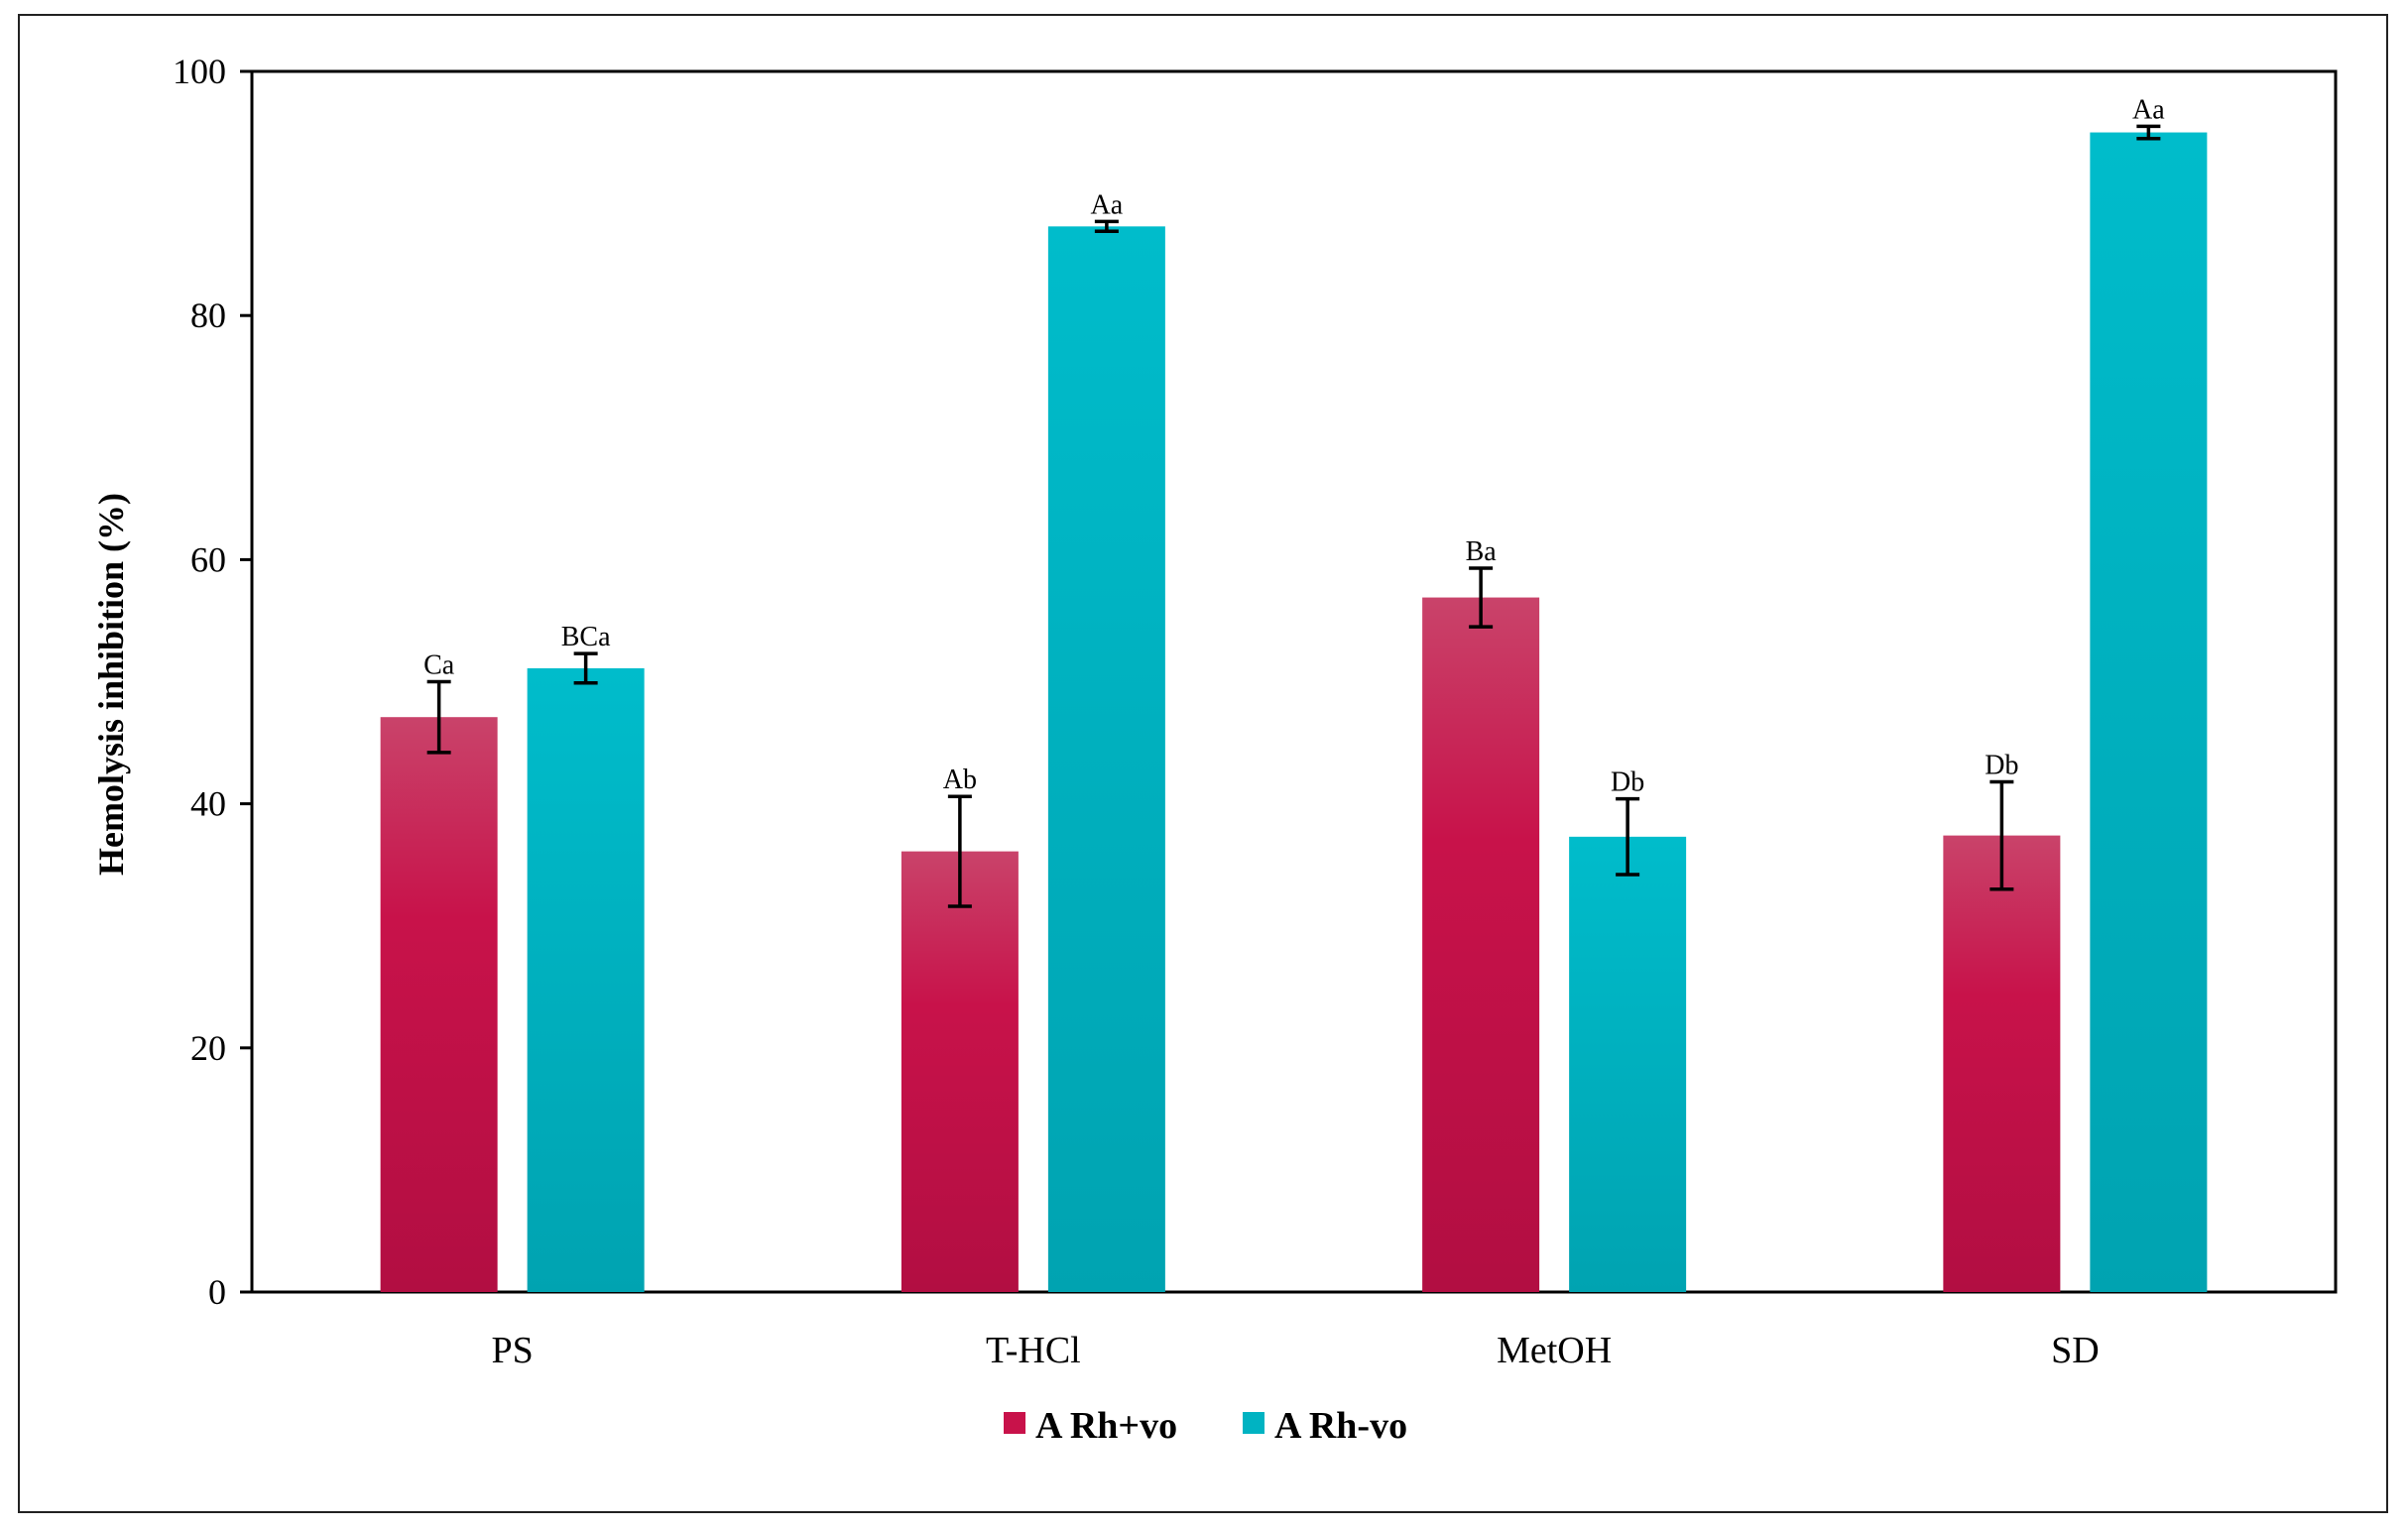 The image size is (2408, 1531). What do you see at coordinates (1555, 1350) in the screenshot?
I see `x-category-label: MetOH` at bounding box center [1555, 1350].